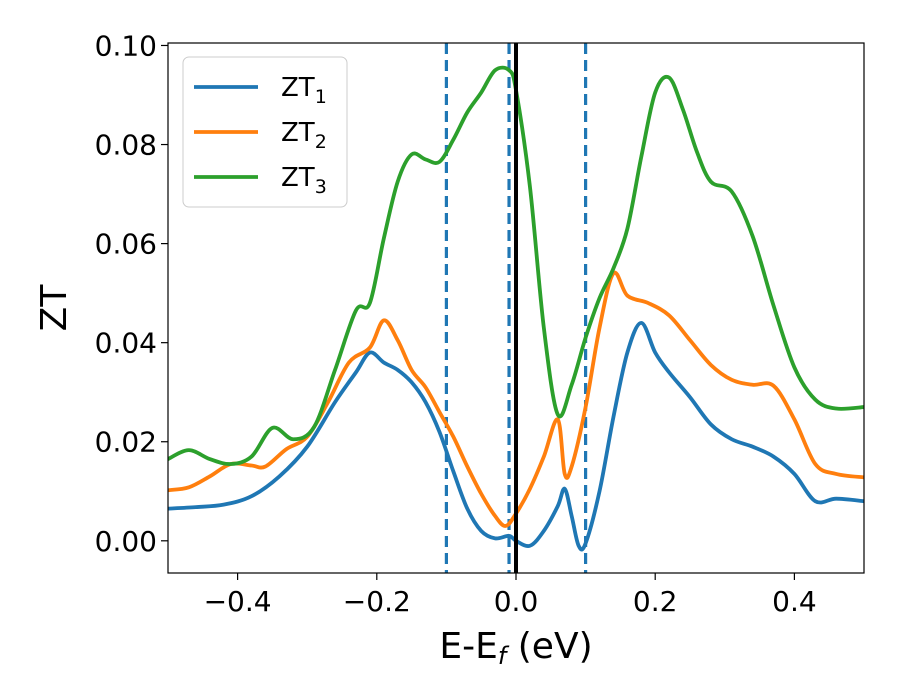 This screenshot has height=700, width=900. Describe the element at coordinates (131, 293) in the screenshot. I see `y-axis: 0.00 0.02 0.04 0.06 0.08 0.10` at that location.